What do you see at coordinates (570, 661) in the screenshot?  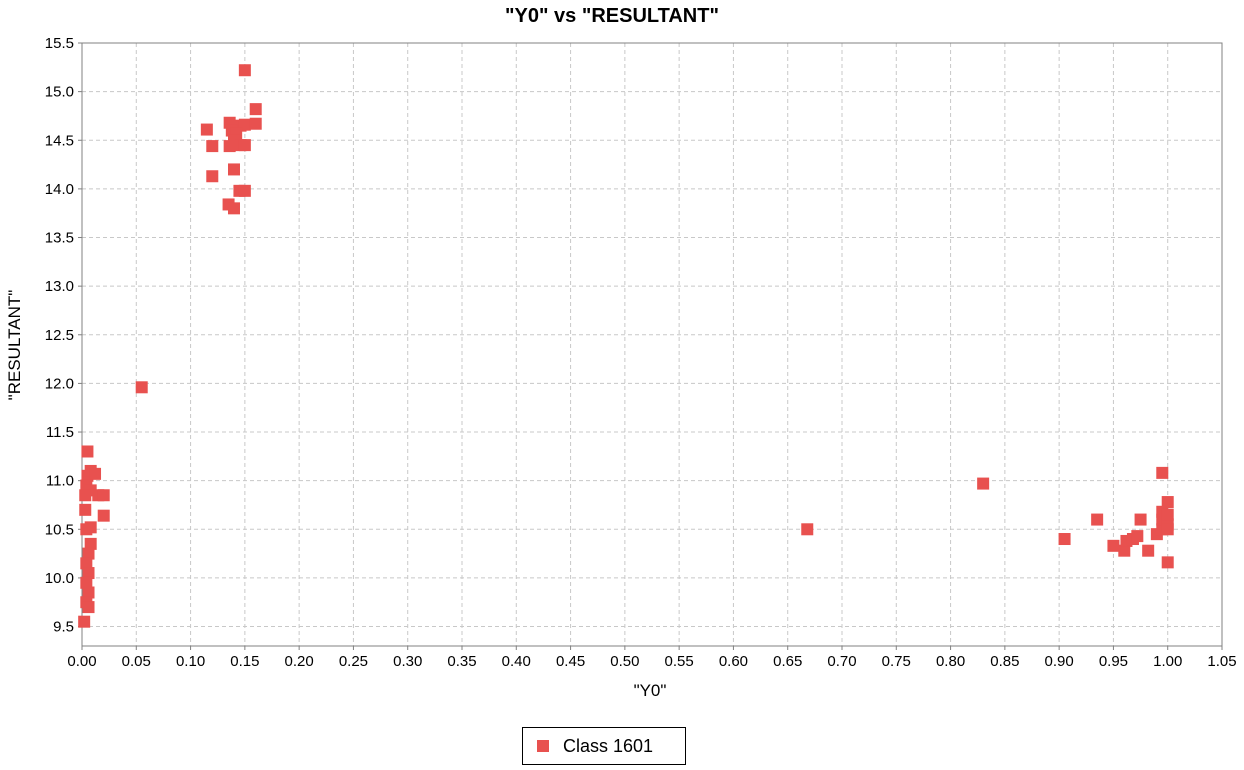 I see `x-tick-label: 0.45` at bounding box center [570, 661].